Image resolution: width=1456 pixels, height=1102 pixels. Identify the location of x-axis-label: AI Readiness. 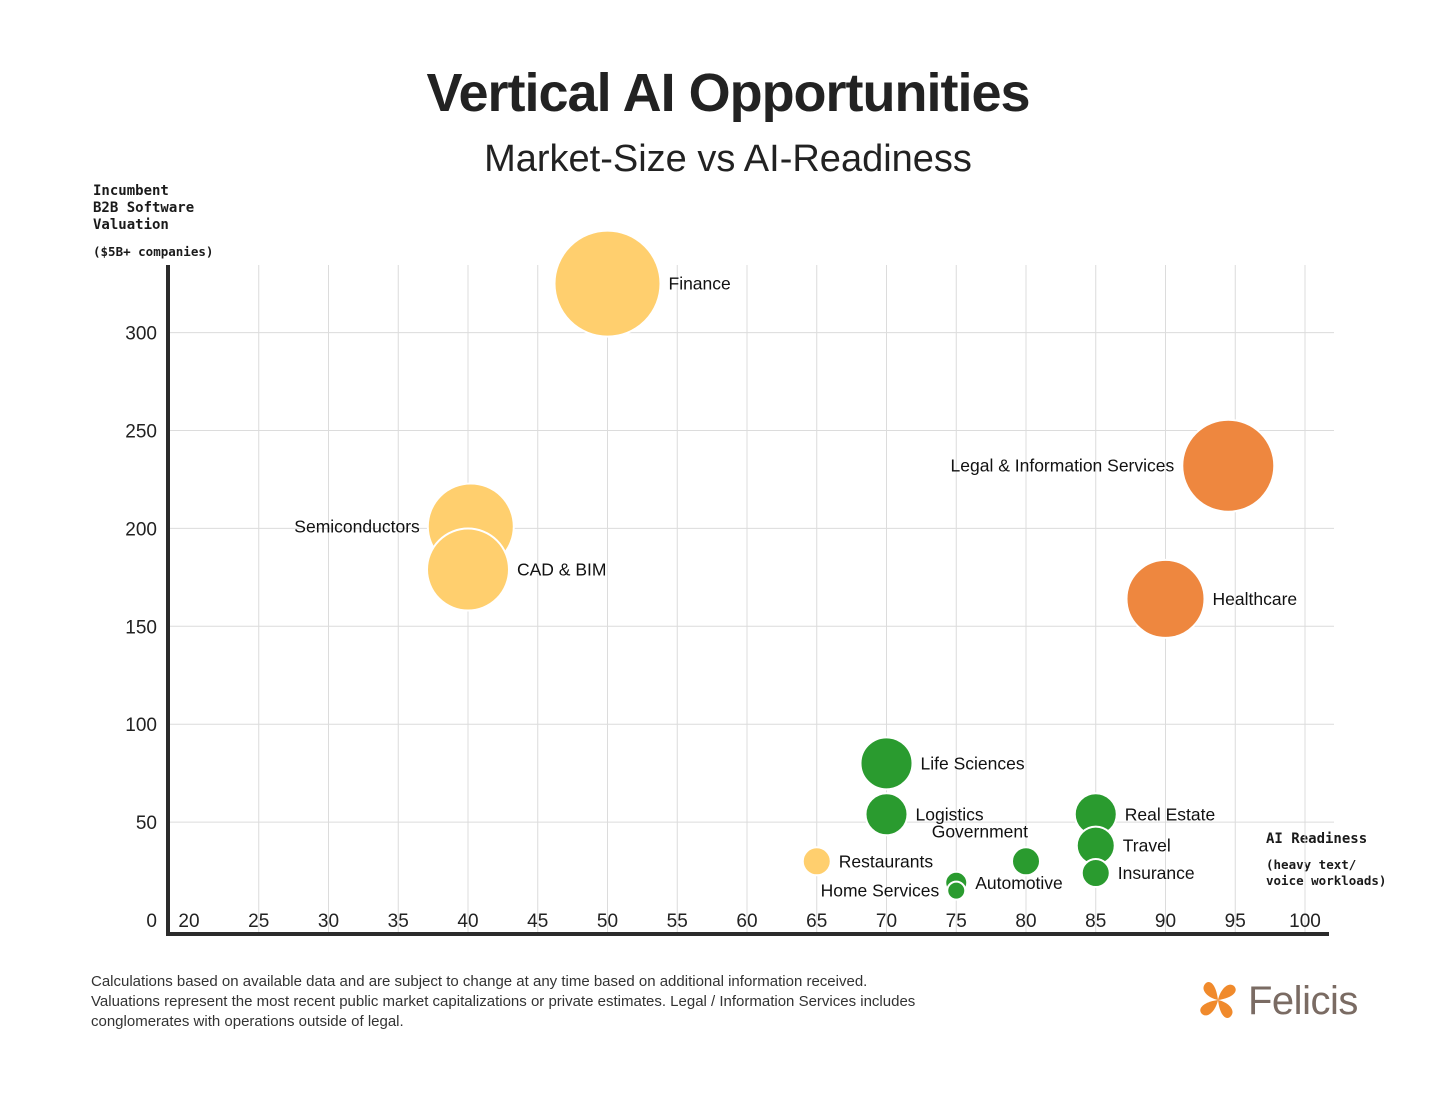
(1317, 839).